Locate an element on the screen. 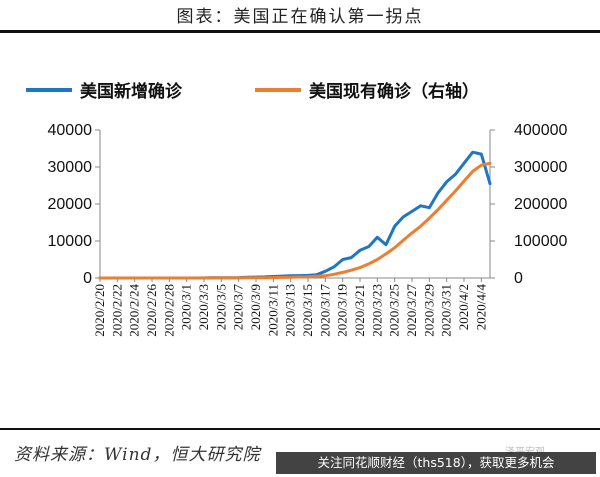 The width and height of the screenshot is (600, 477). x-tick-label: 2020/3/7 is located at coordinates (238, 307).